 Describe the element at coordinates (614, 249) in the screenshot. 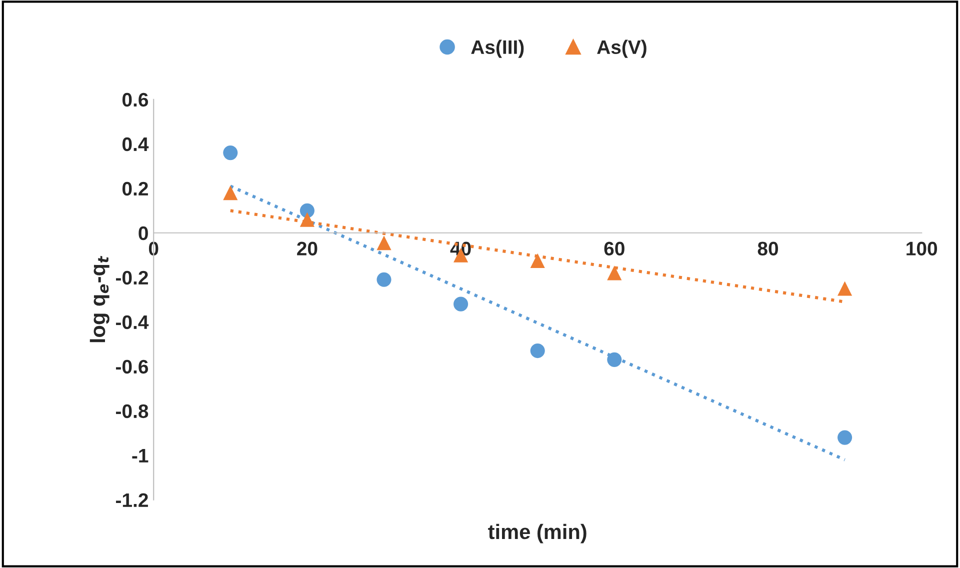

I see `x-tick-label: 60` at that location.